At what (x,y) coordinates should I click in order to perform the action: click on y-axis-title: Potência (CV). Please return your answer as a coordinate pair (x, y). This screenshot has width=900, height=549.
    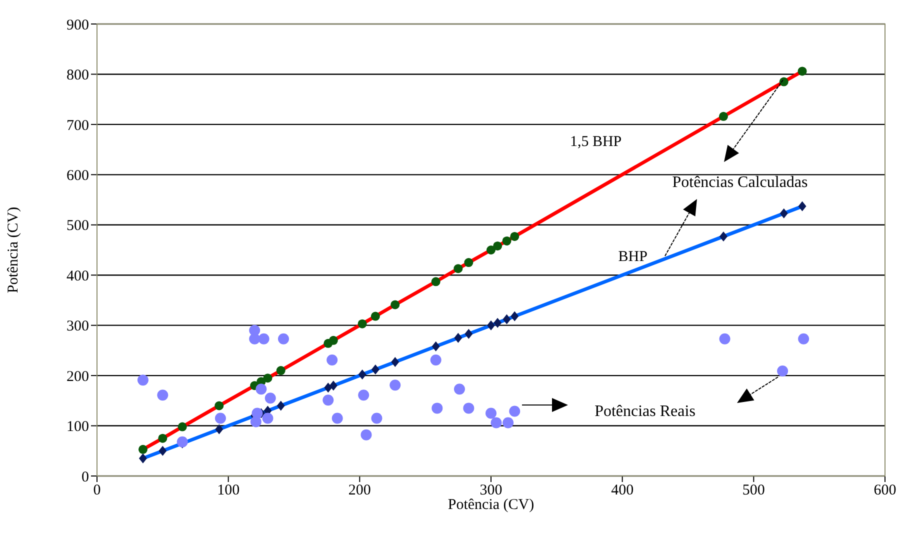
    Looking at the image, I should click on (13, 250).